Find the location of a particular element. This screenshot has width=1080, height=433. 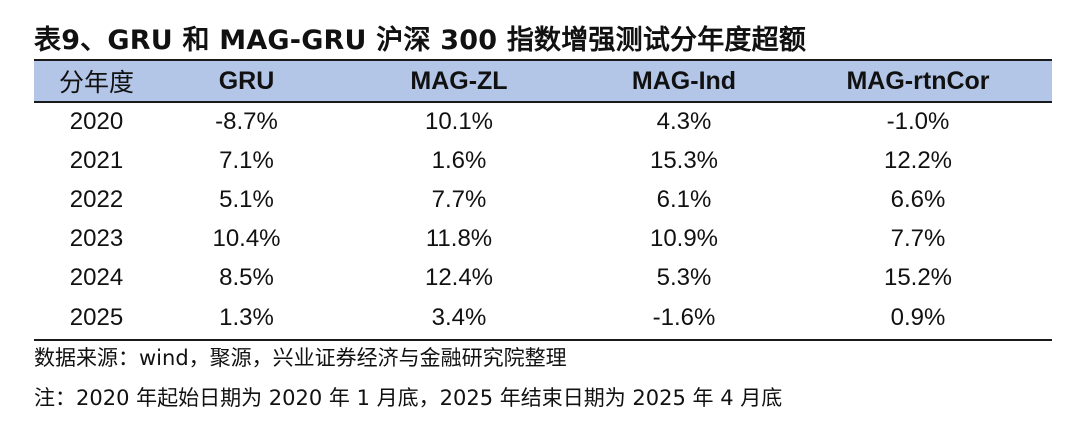

header-row: 分年度 GRU MAG-ZL MAG-Ind MAG-rtnCor is located at coordinates (543, 82).